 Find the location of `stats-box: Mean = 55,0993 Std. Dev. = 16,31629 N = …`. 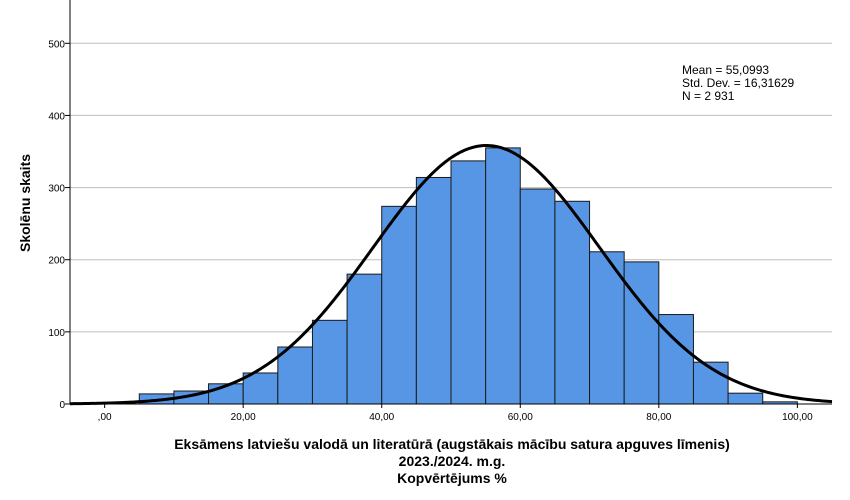

stats-box: Mean = 55,0993 Std. Dev. = 16,31629 N = … is located at coordinates (738, 83).